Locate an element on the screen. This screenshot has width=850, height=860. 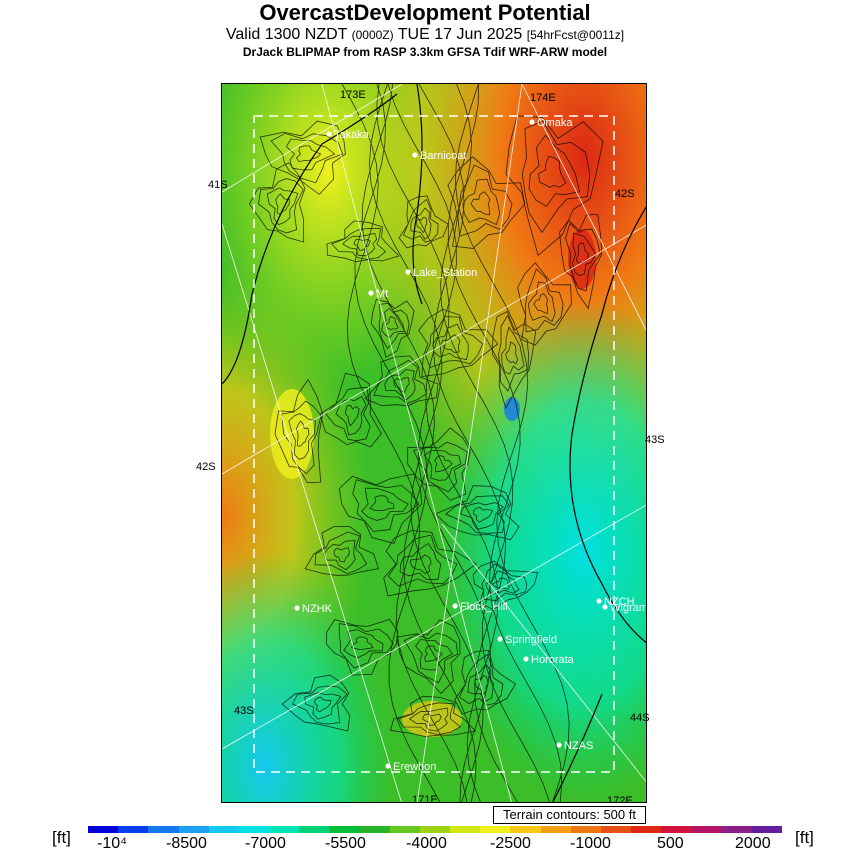
town-label: Lake_Station is located at coordinates (445, 273).